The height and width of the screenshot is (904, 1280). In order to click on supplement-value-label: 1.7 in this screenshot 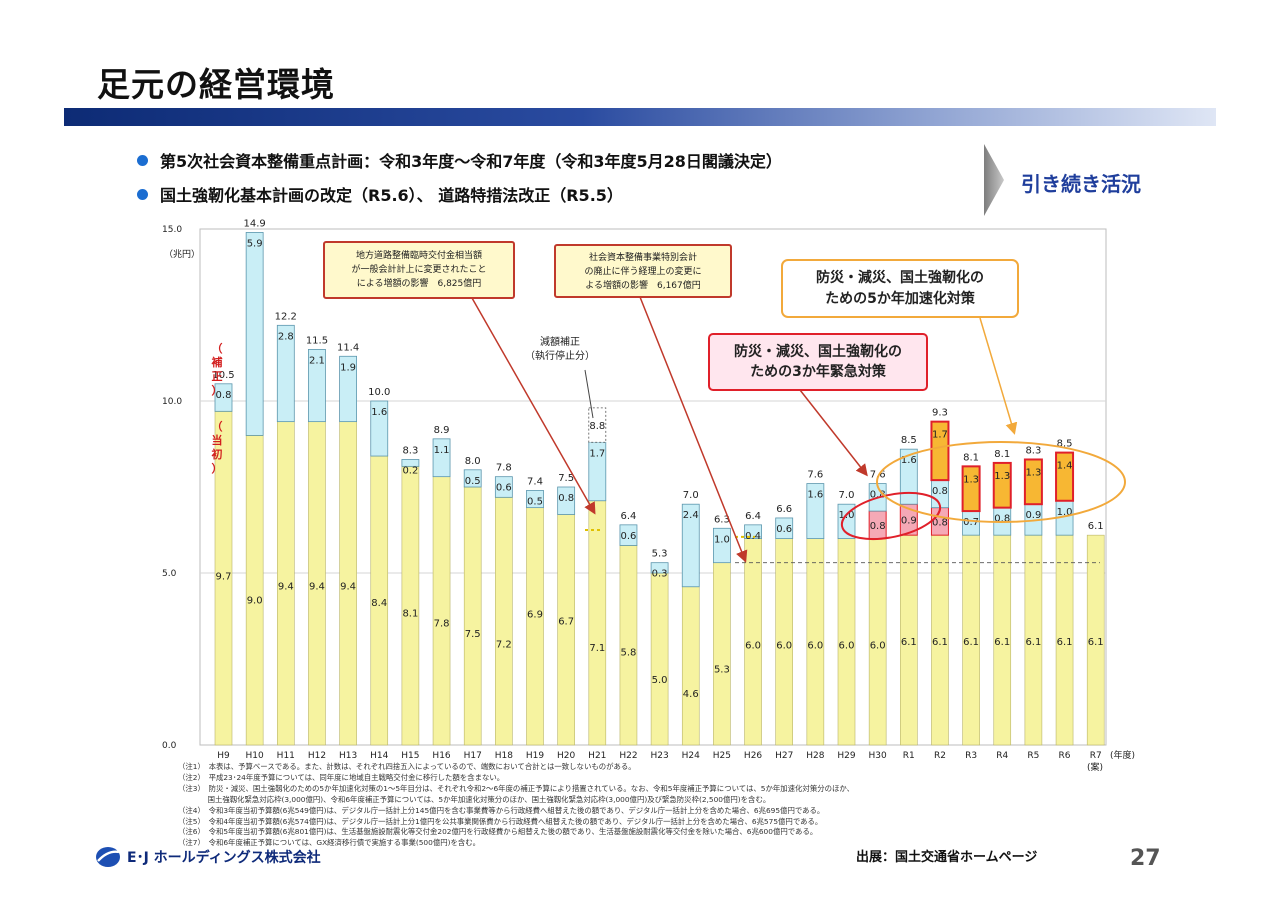, I will do `click(597, 453)`.